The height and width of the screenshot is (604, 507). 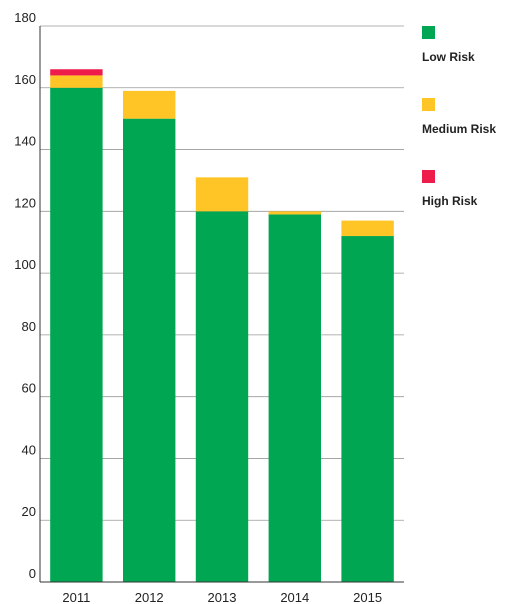 What do you see at coordinates (222, 397) in the screenshot?
I see `bar-2013-low-risk` at bounding box center [222, 397].